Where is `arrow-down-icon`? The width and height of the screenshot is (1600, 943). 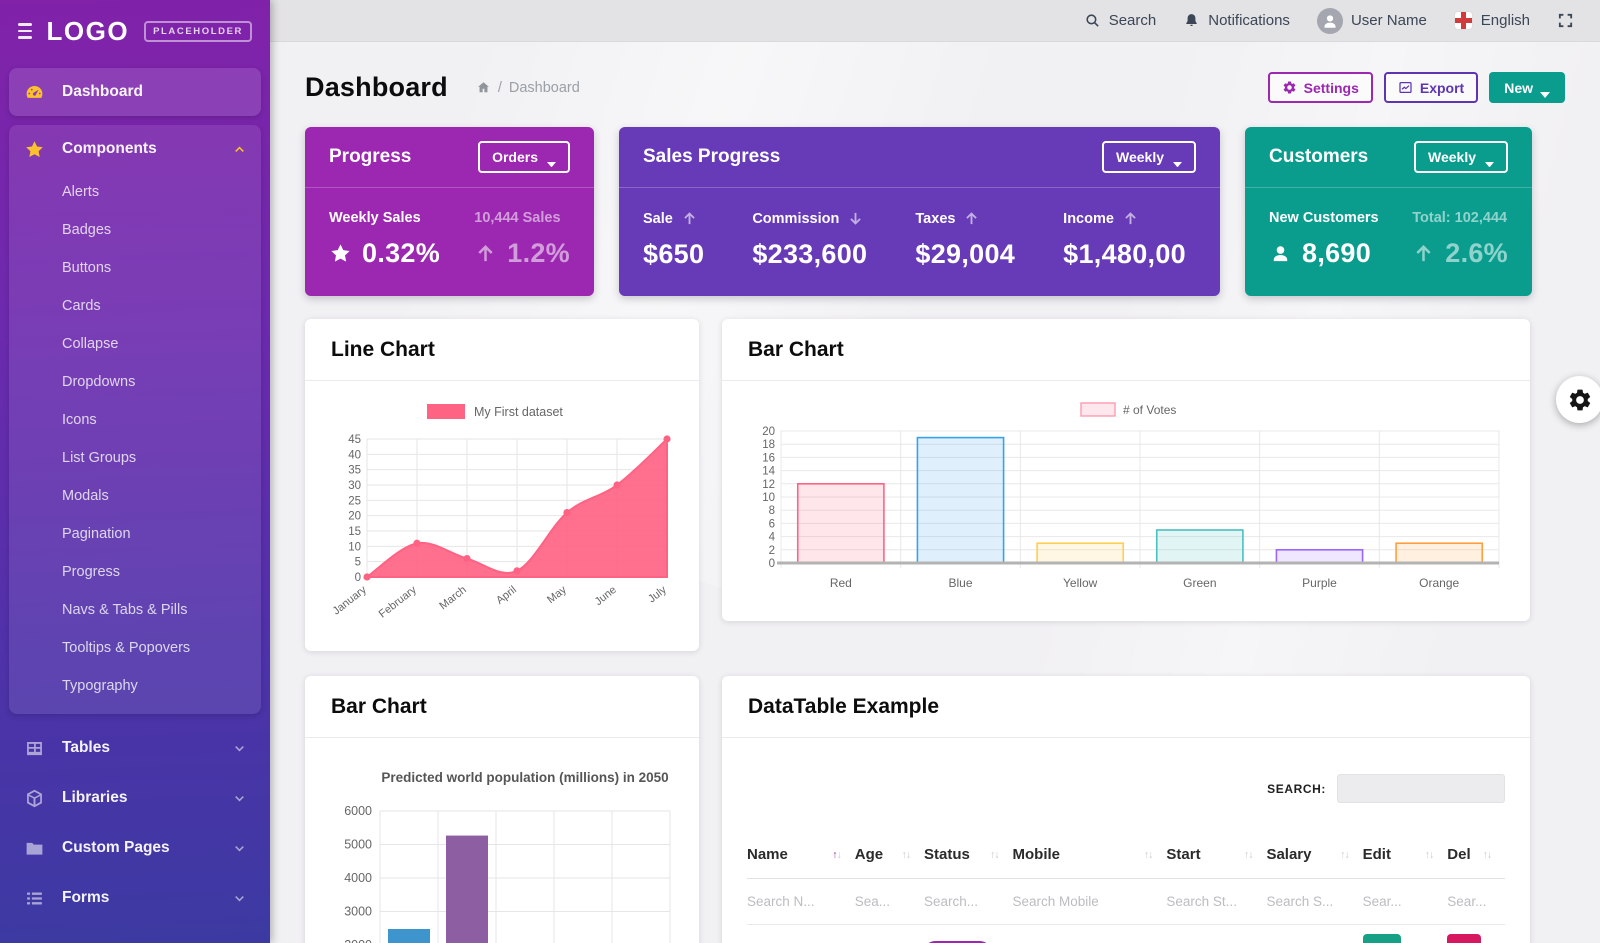 arrow-down-icon is located at coordinates (855, 218).